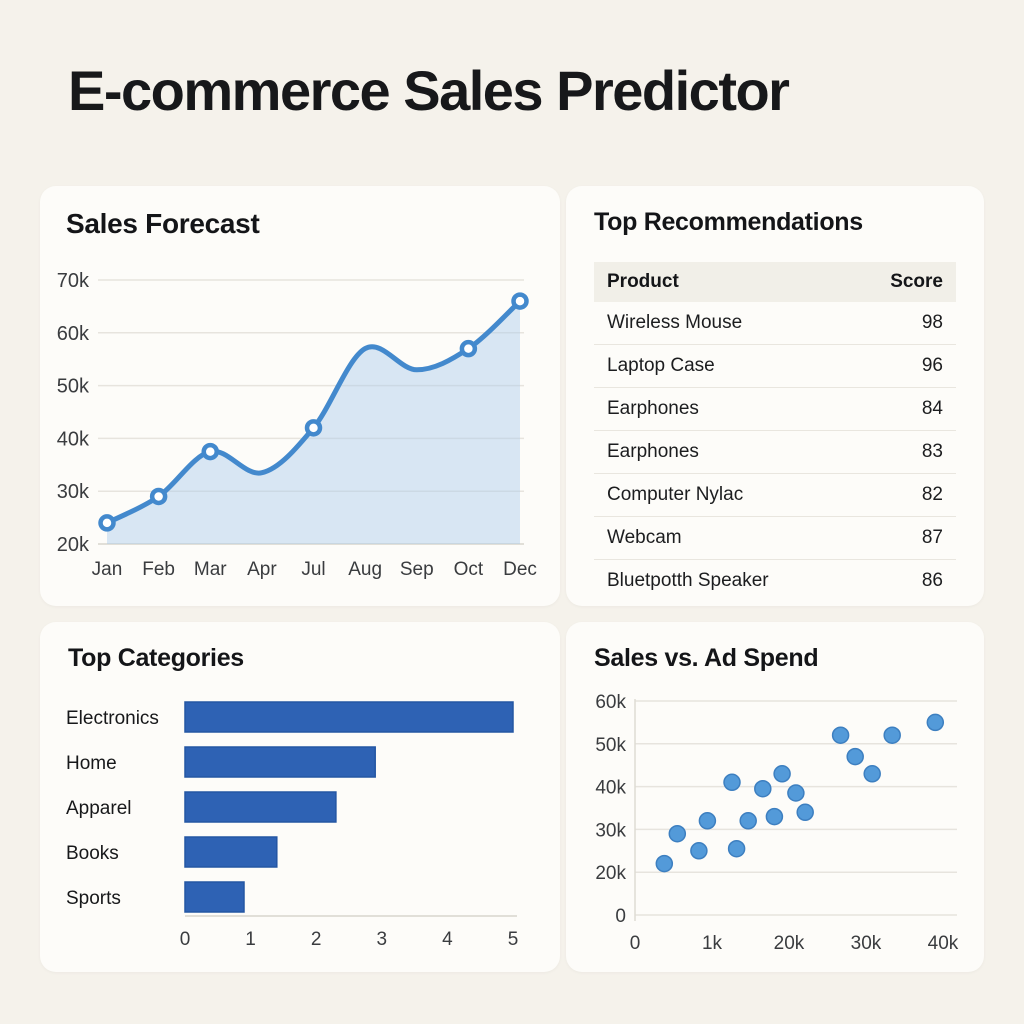 The image size is (1024, 1024). Describe the element at coordinates (417, 569) in the screenshot. I see `x-tick-label: Sep` at that location.